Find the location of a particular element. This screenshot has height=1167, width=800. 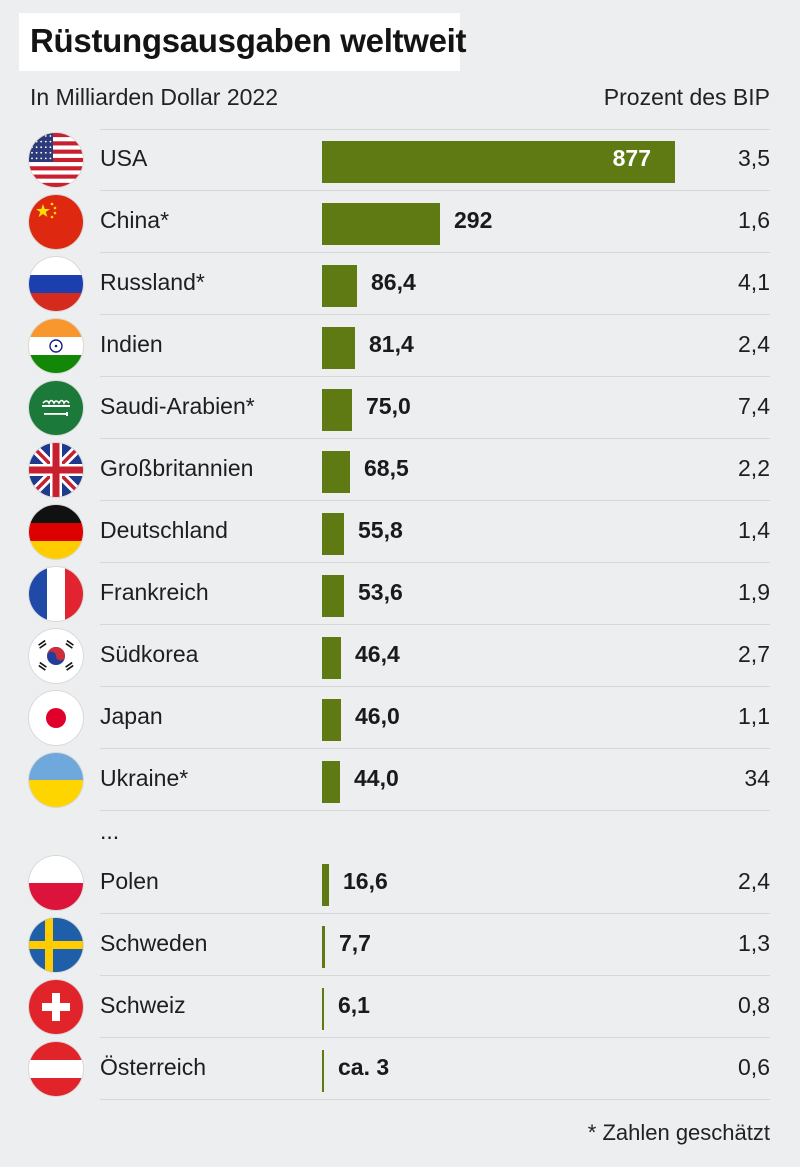

bar-china is located at coordinates (381, 224).